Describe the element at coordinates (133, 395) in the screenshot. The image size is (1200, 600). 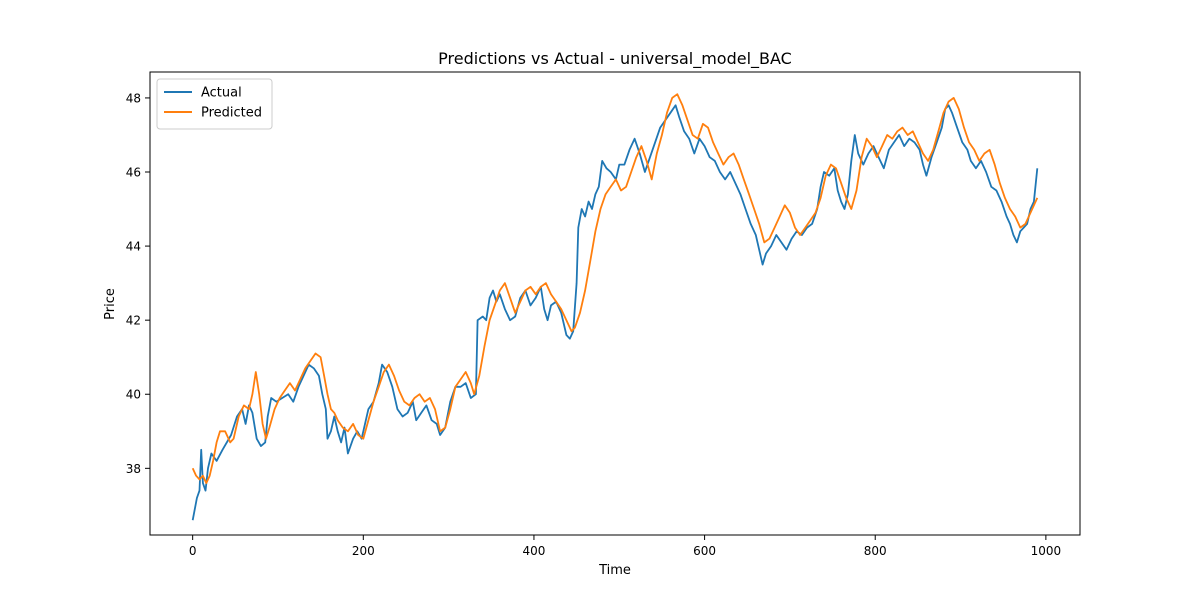
I see `y-tick-label: 40` at that location.